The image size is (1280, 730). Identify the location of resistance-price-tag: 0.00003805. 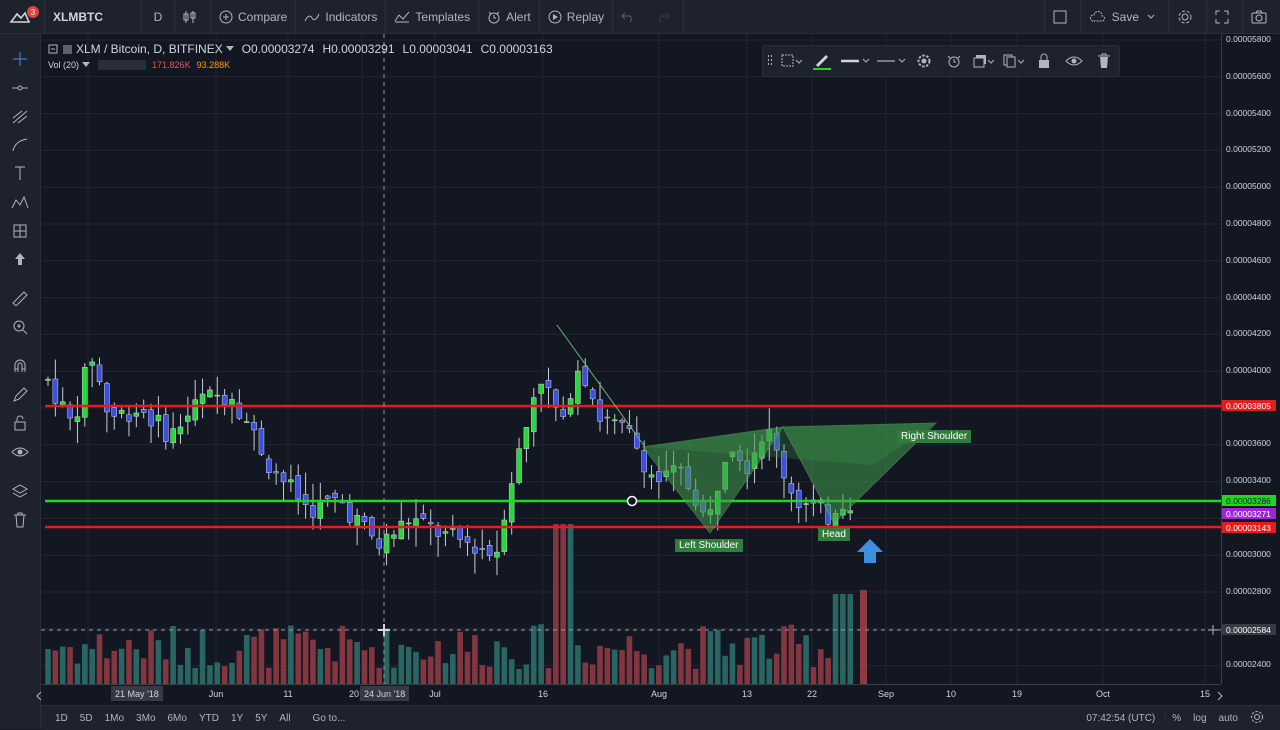
(1249, 405).